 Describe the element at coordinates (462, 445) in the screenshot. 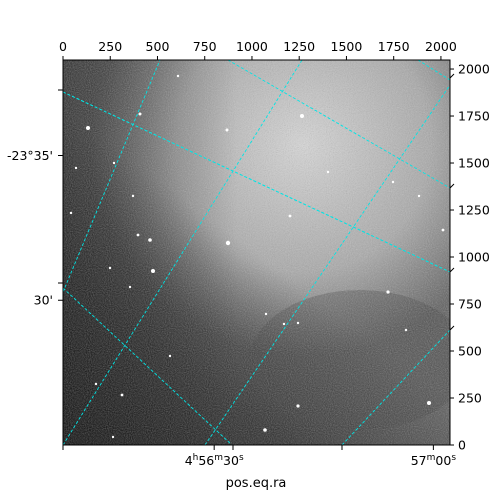

I see `y-tick-label: 0` at that location.